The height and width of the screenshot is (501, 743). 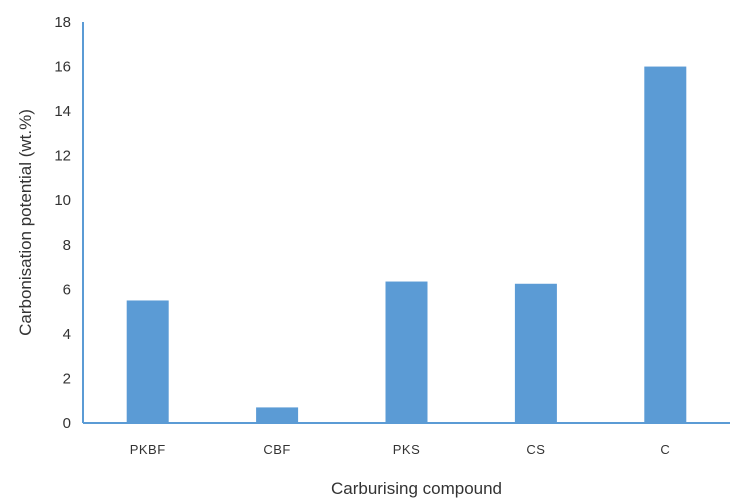 What do you see at coordinates (62, 67) in the screenshot?
I see `y-tick-label: 16` at bounding box center [62, 67].